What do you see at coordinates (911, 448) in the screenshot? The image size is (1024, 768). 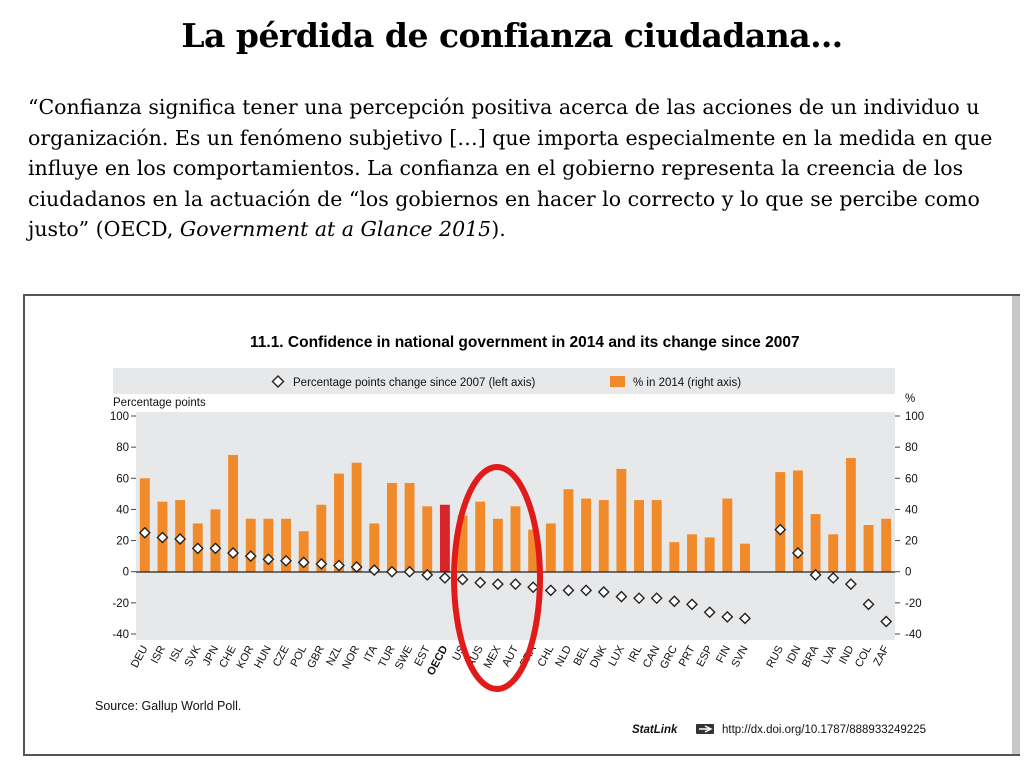 I see `right-tick-label: 80` at bounding box center [911, 448].